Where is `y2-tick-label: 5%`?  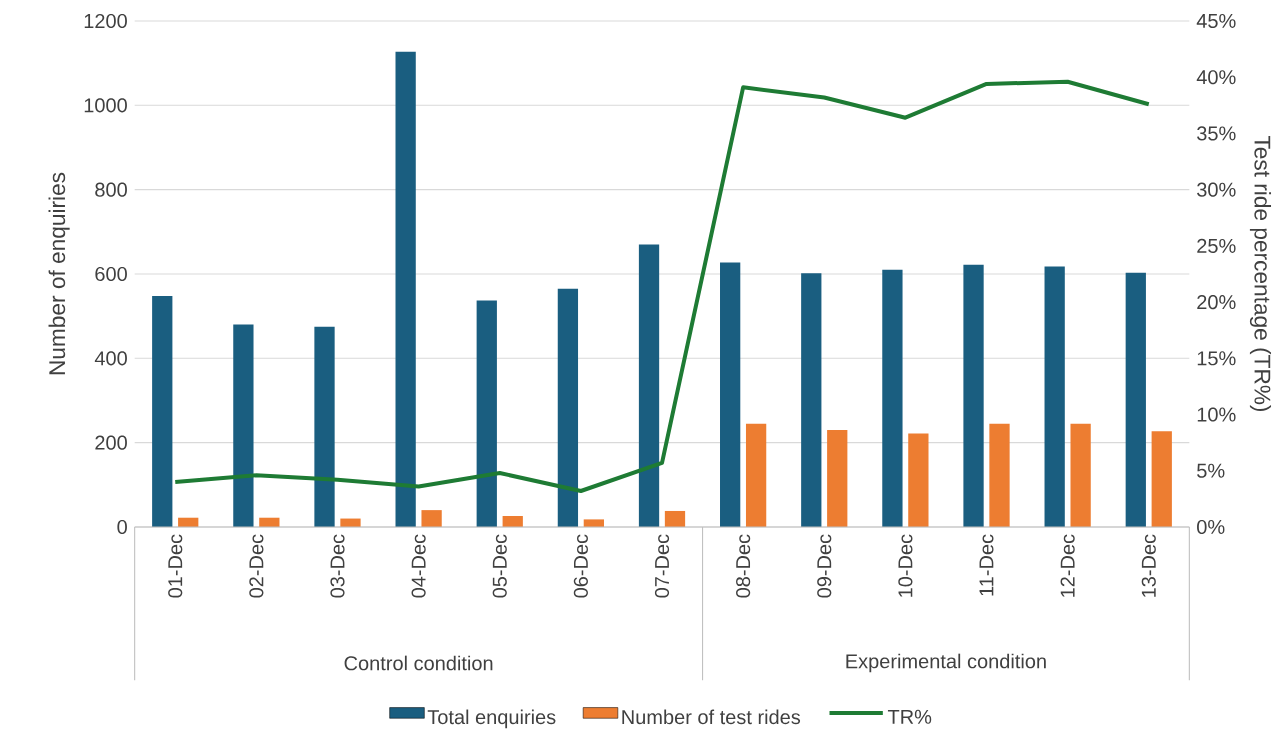
y2-tick-label: 5% is located at coordinates (1211, 470).